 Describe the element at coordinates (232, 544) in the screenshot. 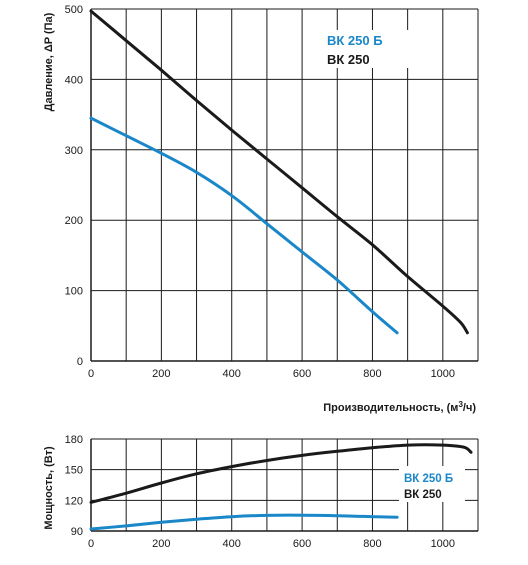

I see `power-x-tick-label: 400` at that location.